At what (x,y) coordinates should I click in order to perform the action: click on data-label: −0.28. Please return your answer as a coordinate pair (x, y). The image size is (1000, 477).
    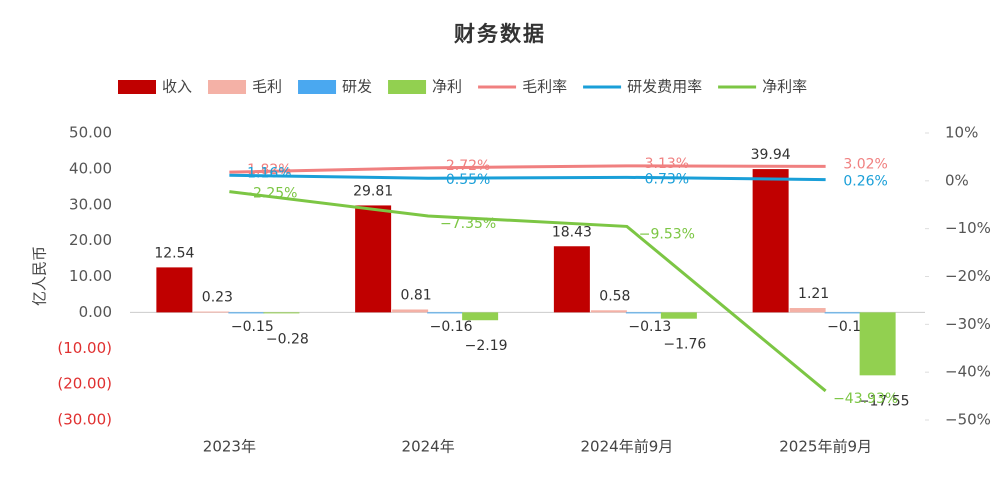
    Looking at the image, I should click on (287, 339).